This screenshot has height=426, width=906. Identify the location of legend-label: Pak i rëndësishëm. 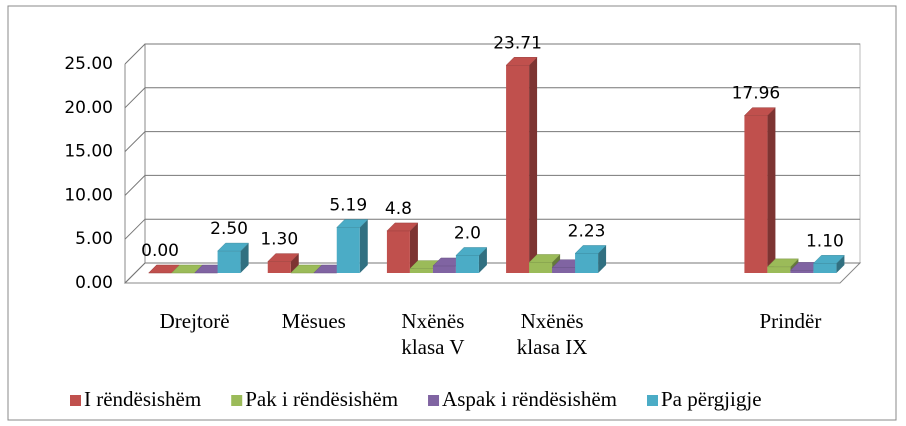
(321, 399).